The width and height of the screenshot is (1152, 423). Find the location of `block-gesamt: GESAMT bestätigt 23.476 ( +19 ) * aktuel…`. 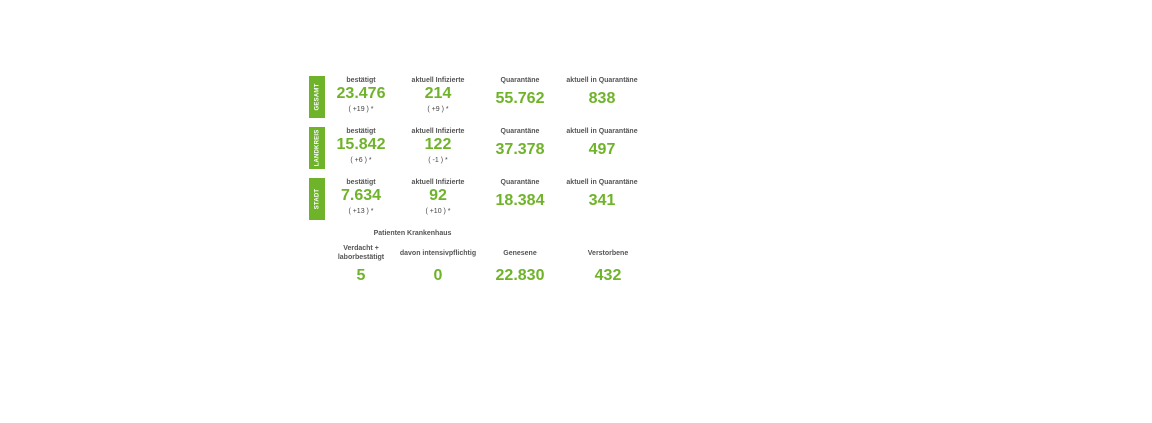

block-gesamt: GESAMT bestätigt 23.476 ( +19 ) * aktuel… is located at coordinates (489, 97).